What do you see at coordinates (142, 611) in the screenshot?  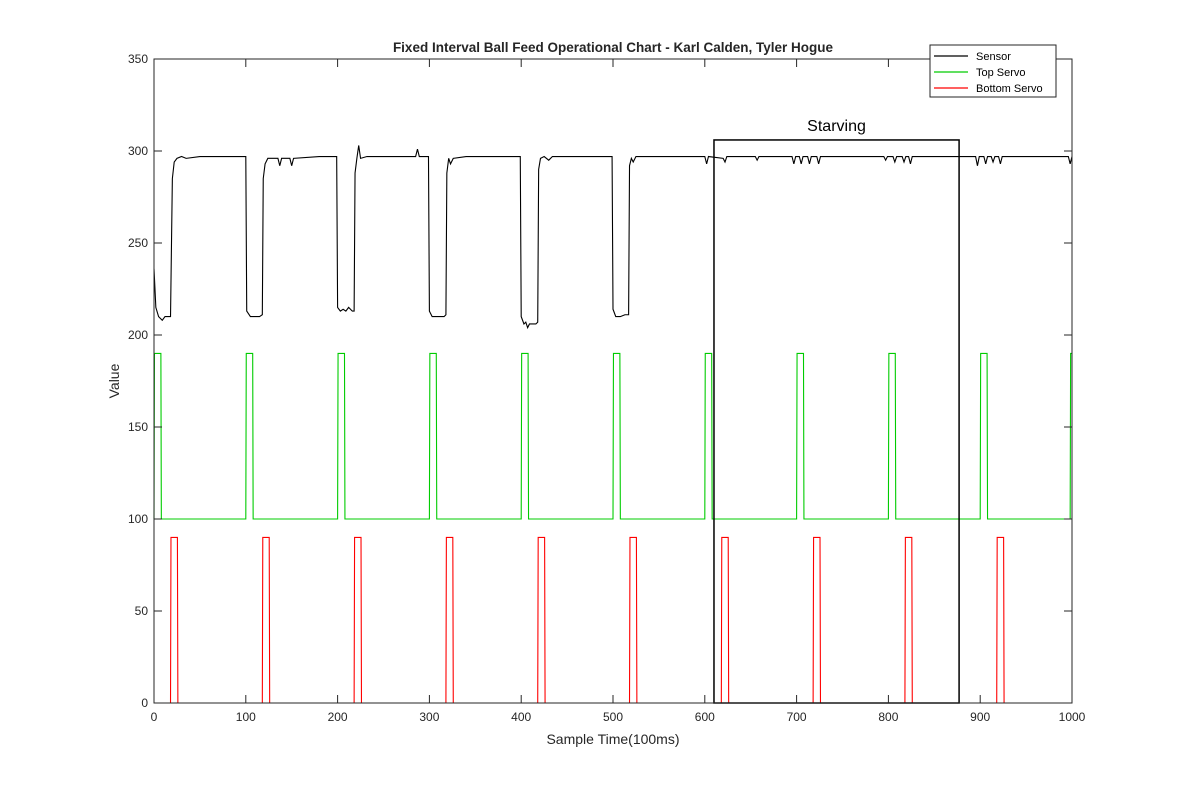 I see `y-tick-label: 50` at bounding box center [142, 611].